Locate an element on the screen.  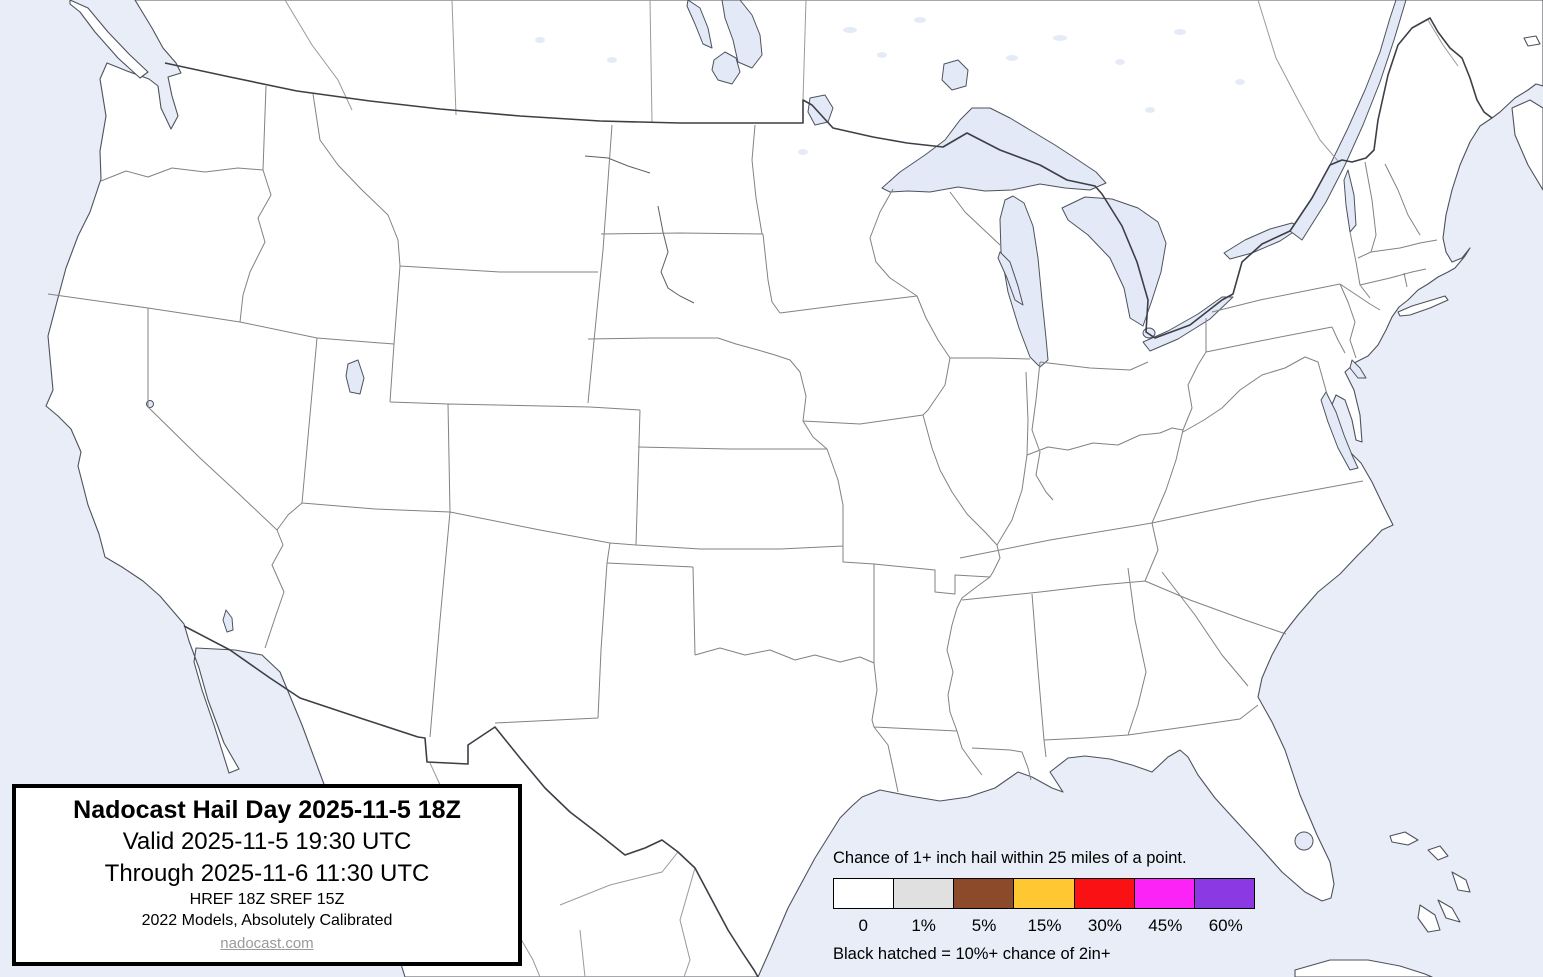
forecast-valid-time: Valid 2025-11-5 19:30 UTC is located at coordinates (267, 842).